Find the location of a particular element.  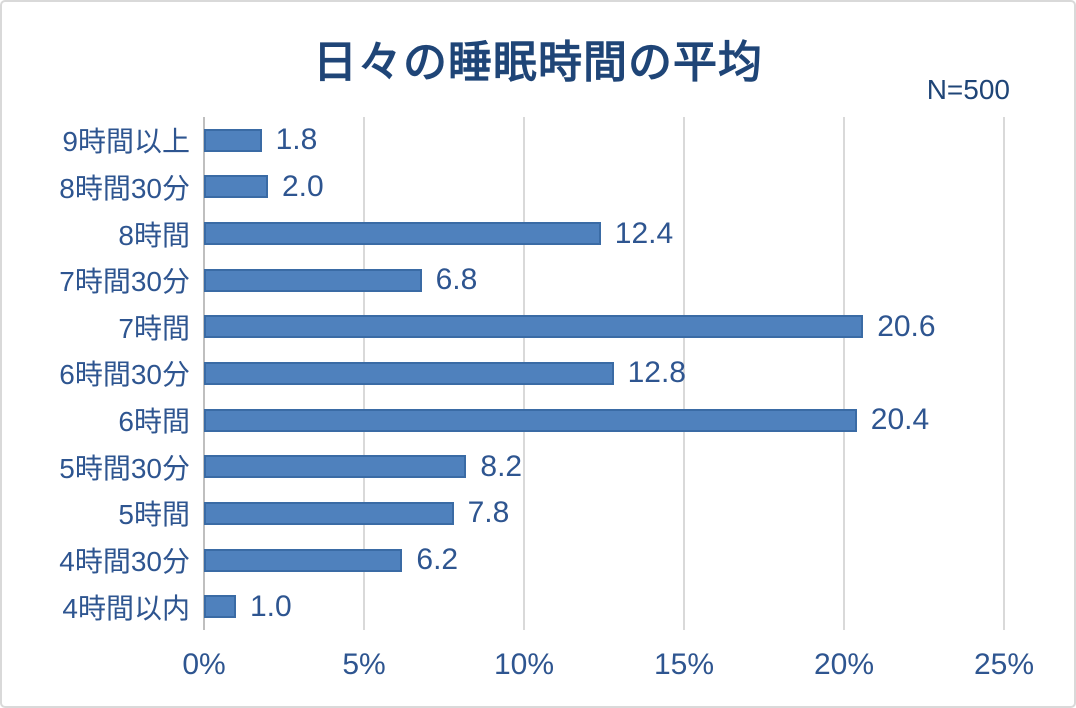

value-label: 1.8 is located at coordinates (296, 140).